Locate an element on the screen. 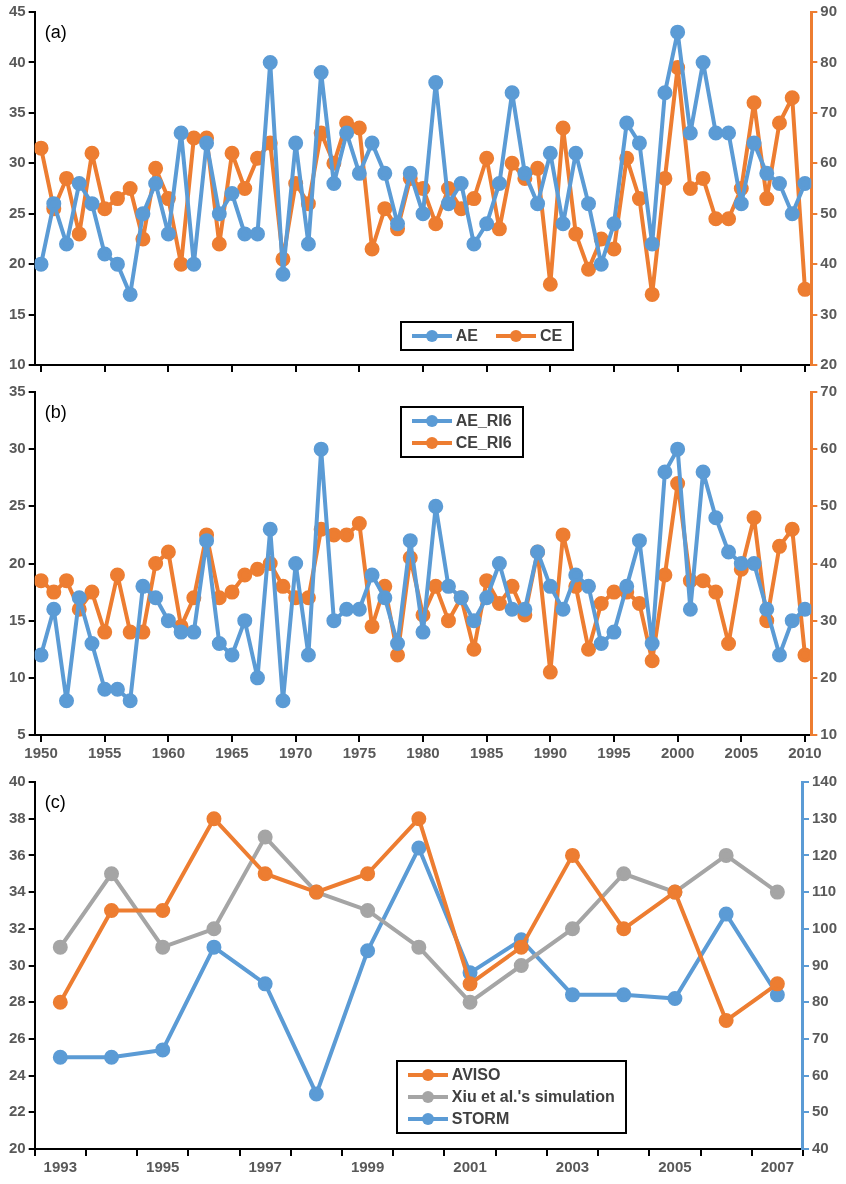 This screenshot has width=846, height=1184. legend-label: CE is located at coordinates (551, 335).